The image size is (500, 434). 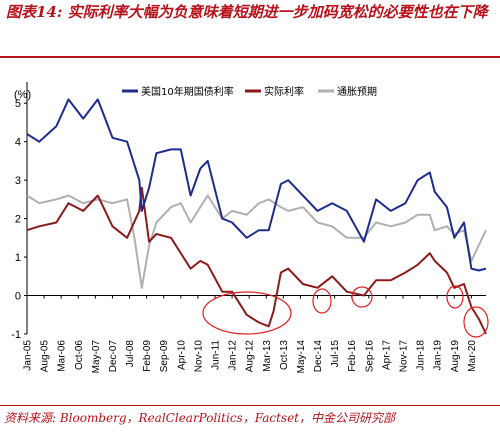 I want to click on x-tick-label: Jul-08, so click(x=130, y=354).